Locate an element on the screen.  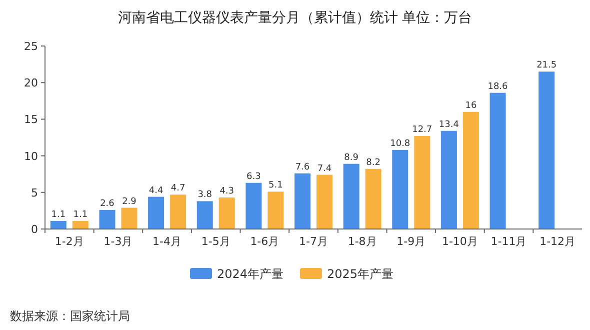
x-tick-label: 1-8月 is located at coordinates (362, 241).